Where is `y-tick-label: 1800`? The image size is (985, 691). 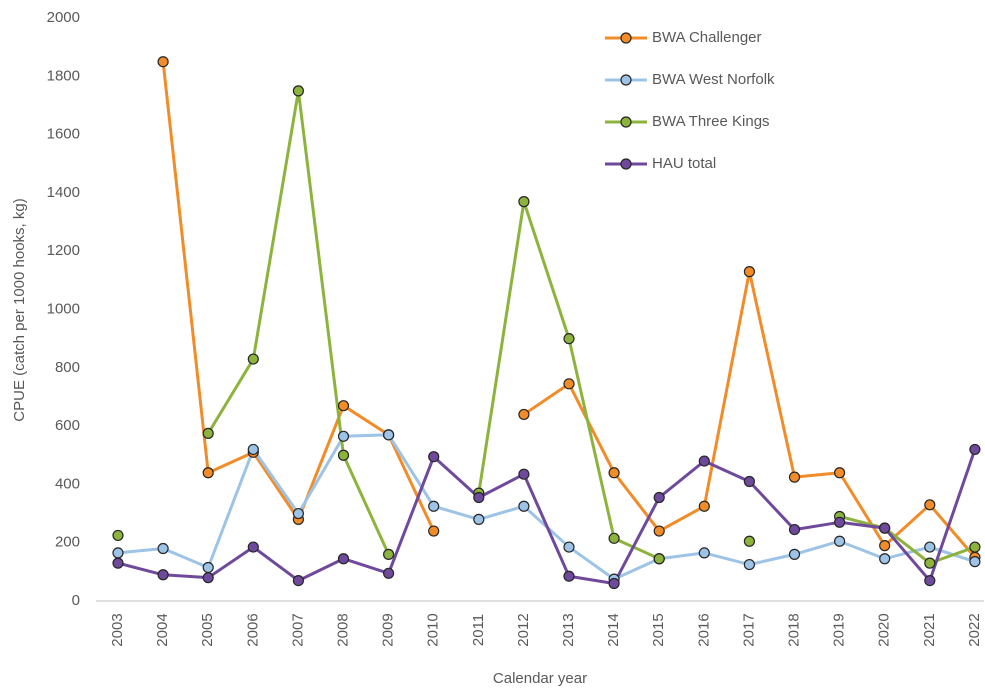 y-tick-label: 1800 is located at coordinates (63, 75).